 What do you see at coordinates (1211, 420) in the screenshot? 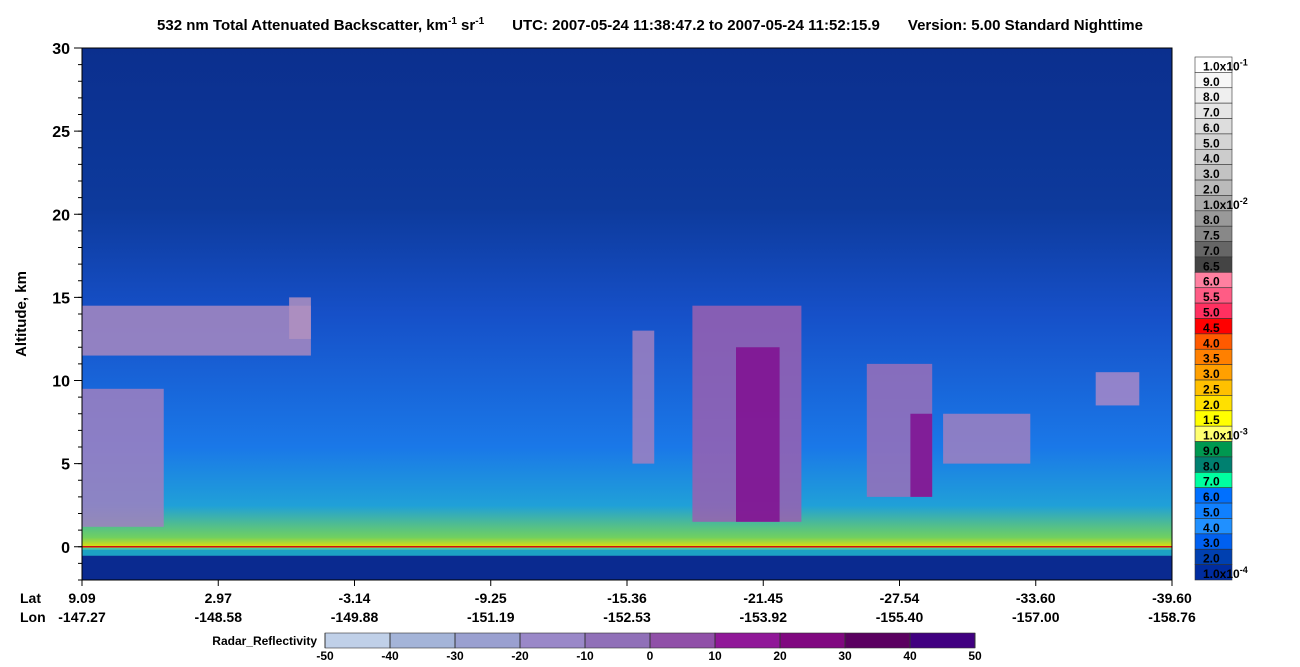
I see `colorbar-label: 1.5` at bounding box center [1211, 420].